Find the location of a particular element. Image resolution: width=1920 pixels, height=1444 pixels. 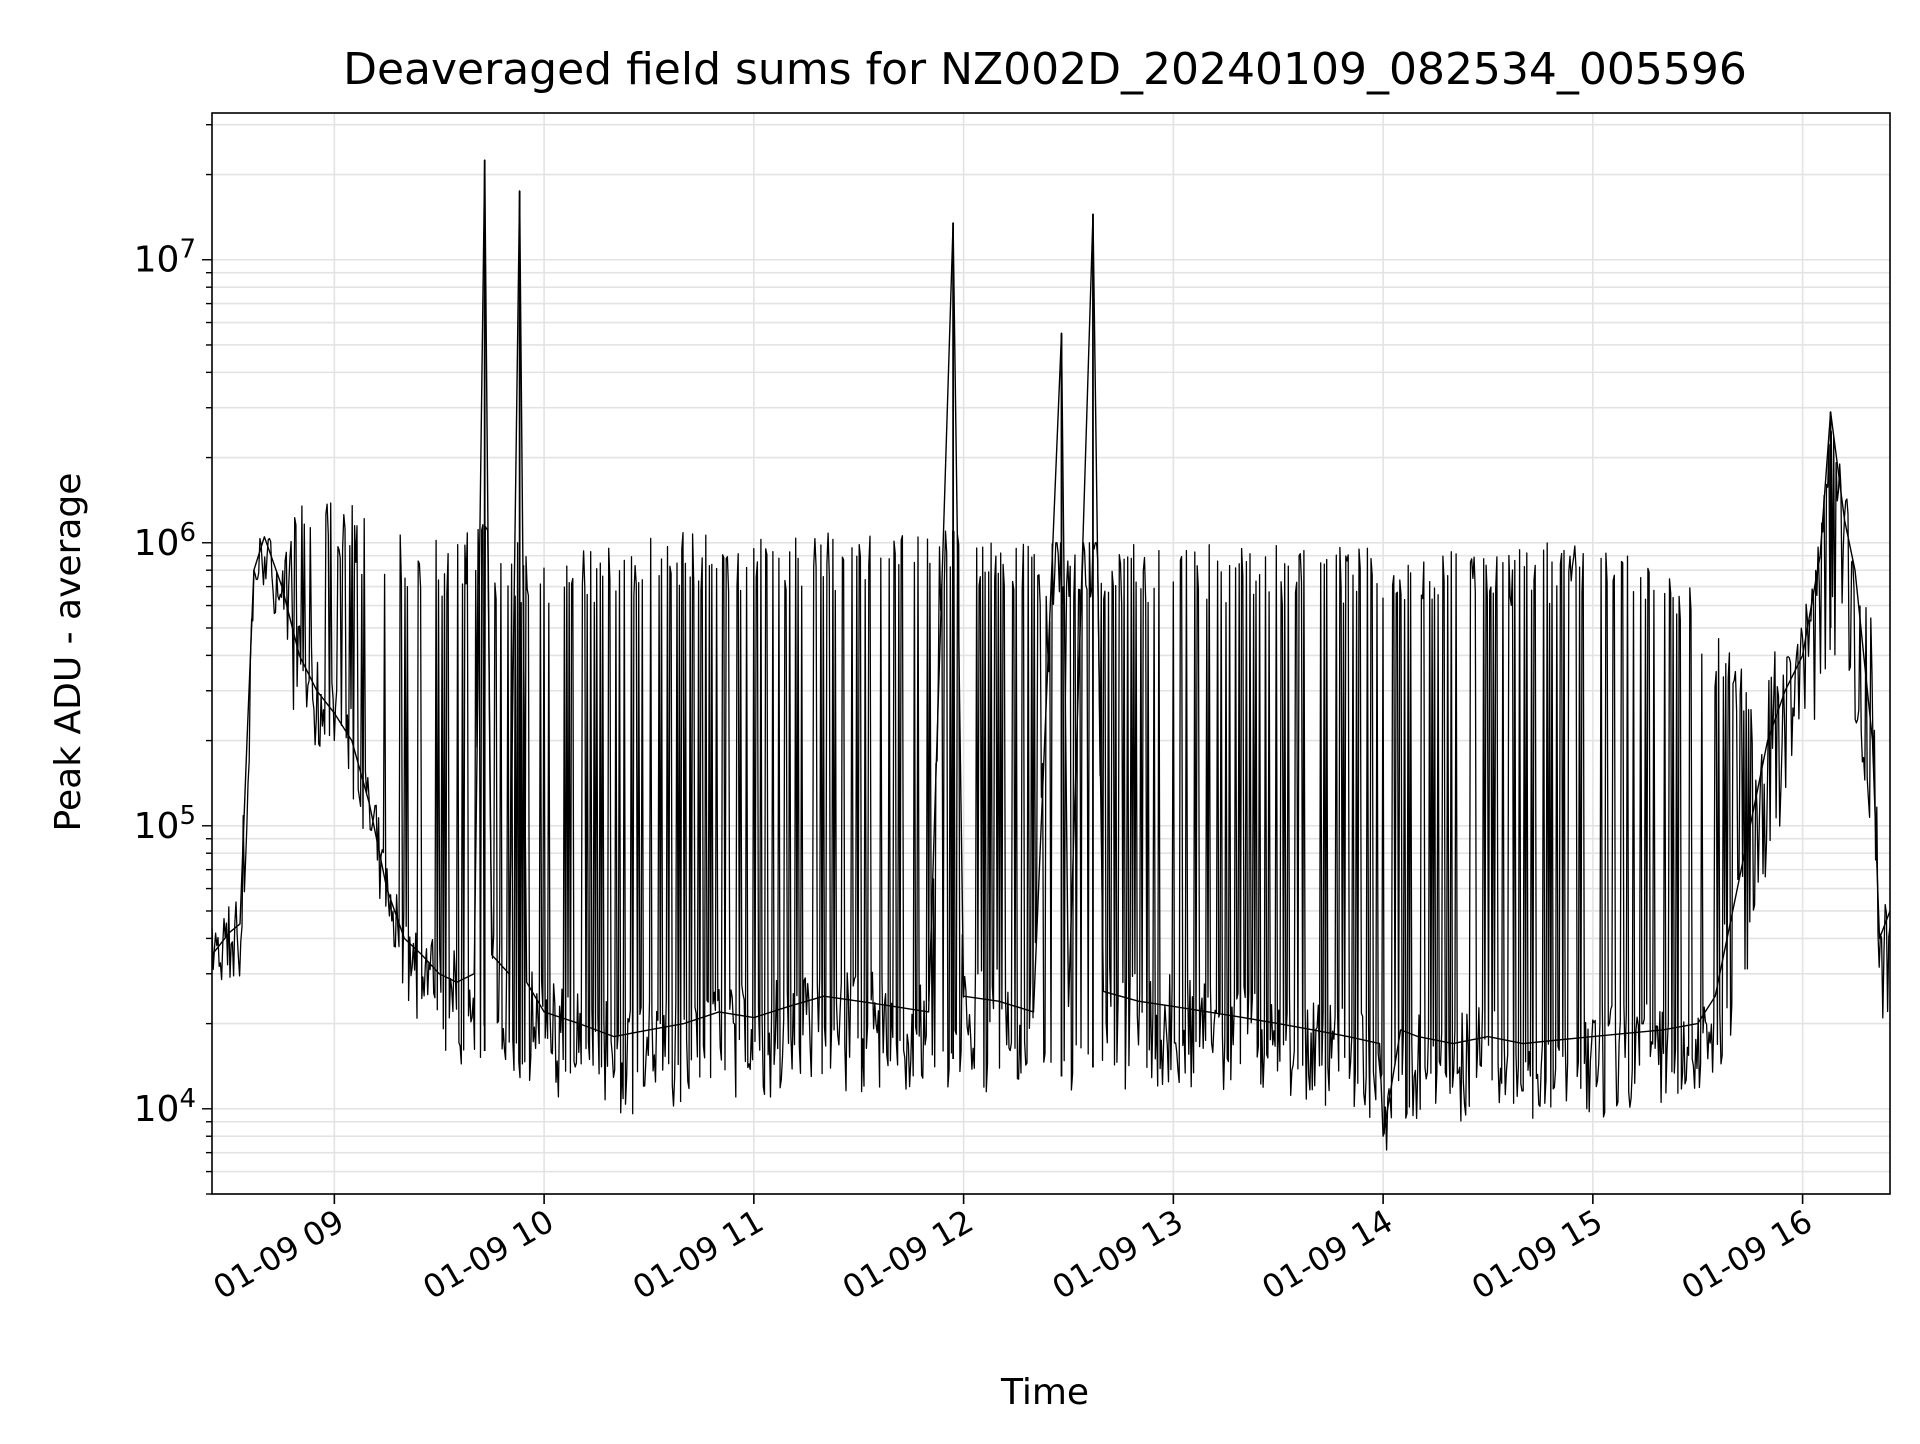

y-tick-label: 10⁷ is located at coordinates (165, 258).